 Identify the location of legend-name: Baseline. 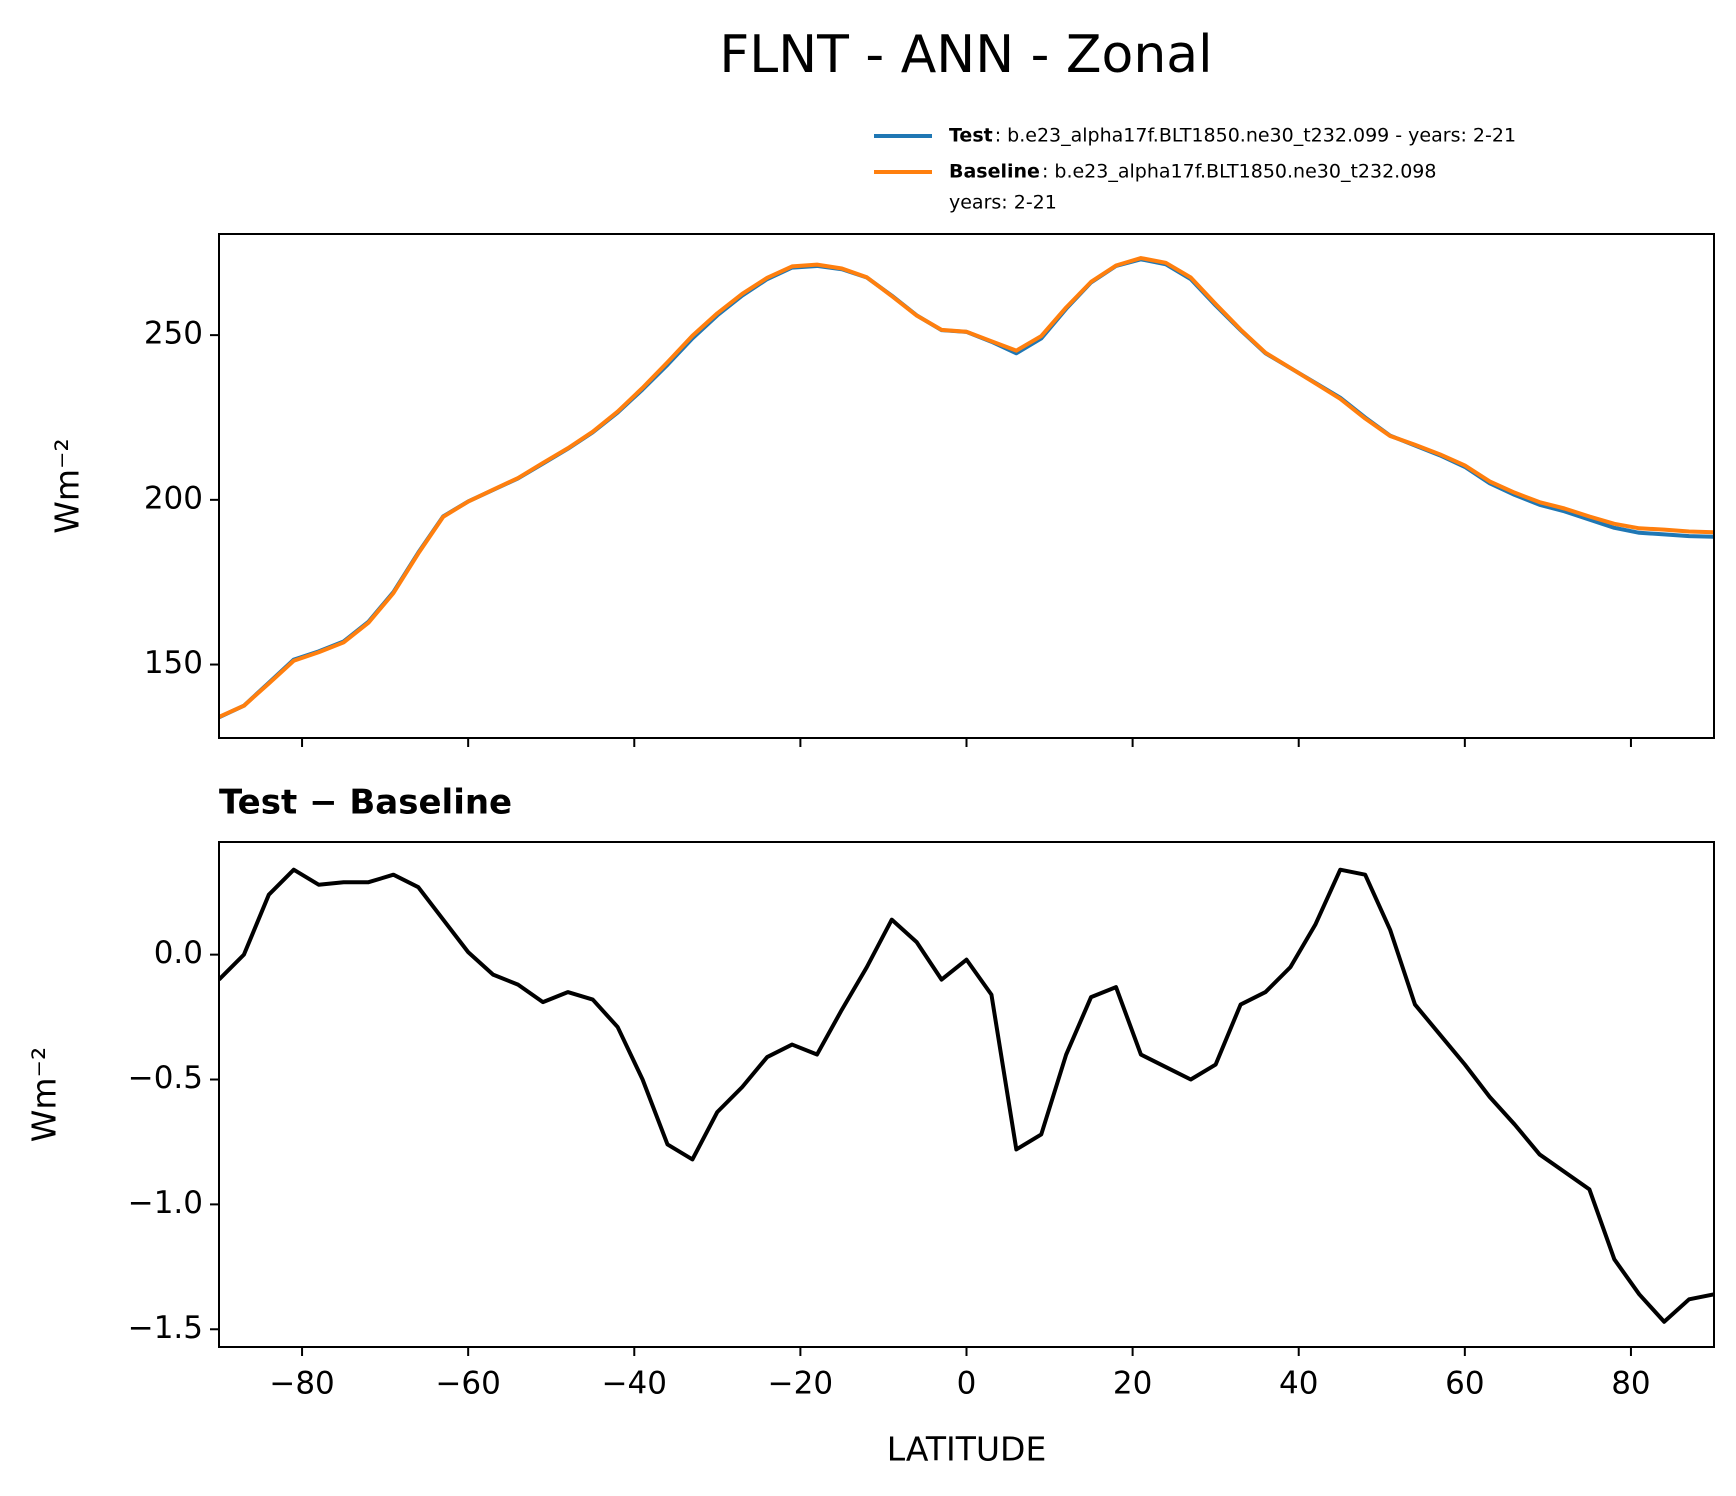
(994, 172).